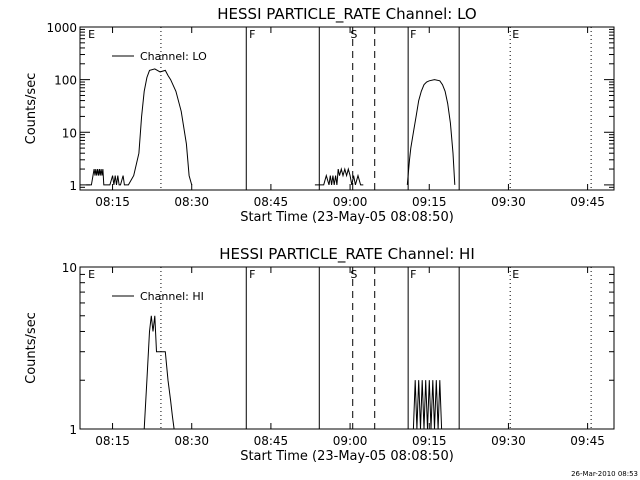  I want to click on y-tick-label: 1000, so click(61, 28).